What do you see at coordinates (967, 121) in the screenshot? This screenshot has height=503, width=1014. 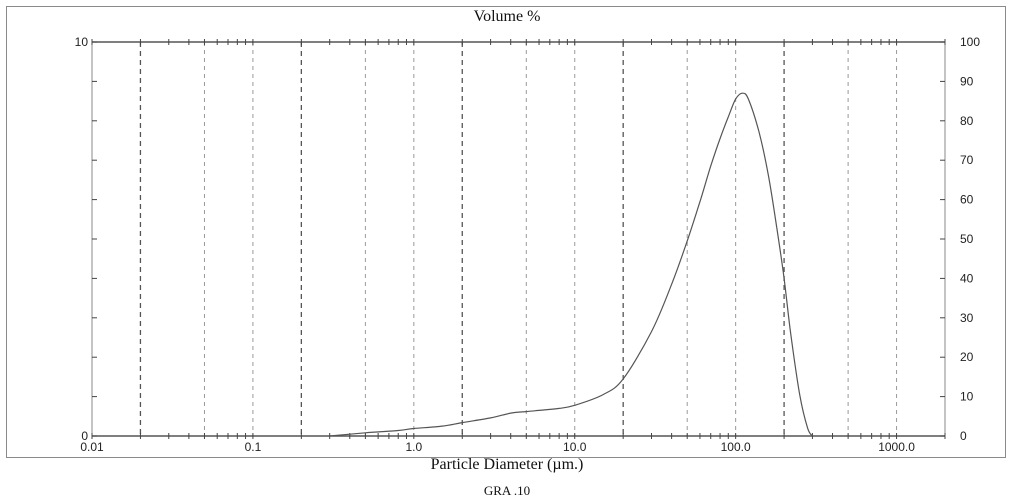 I see `y-right-tick-label: 80` at bounding box center [967, 121].